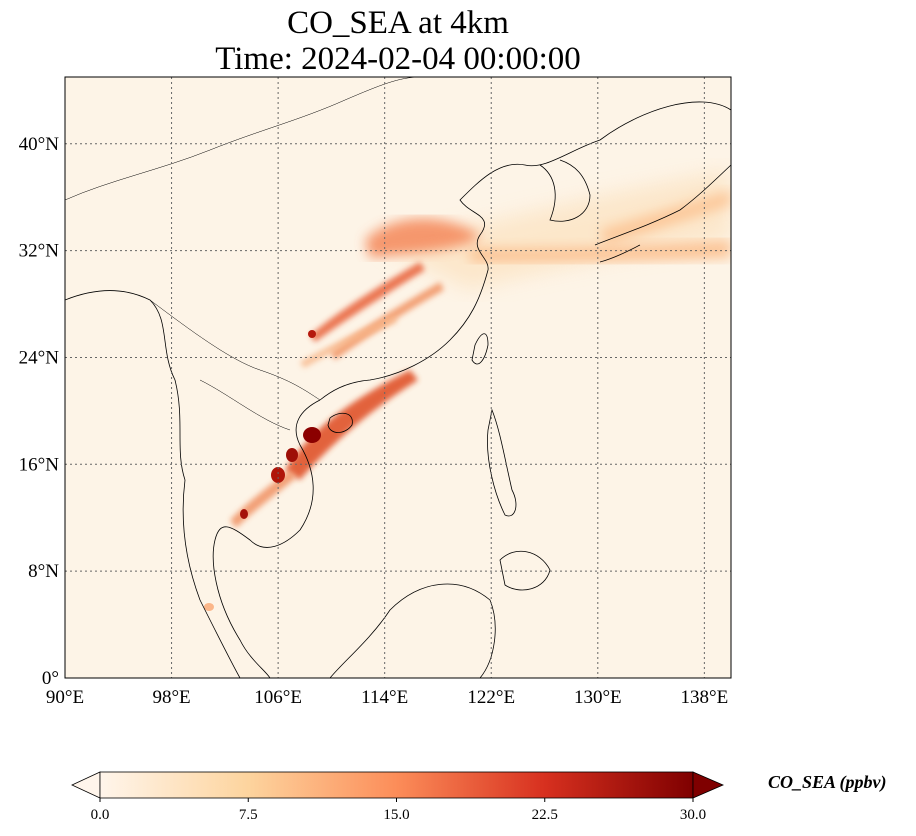 This screenshot has width=916, height=836. I want to click on coast-indochina, so click(266, 538).